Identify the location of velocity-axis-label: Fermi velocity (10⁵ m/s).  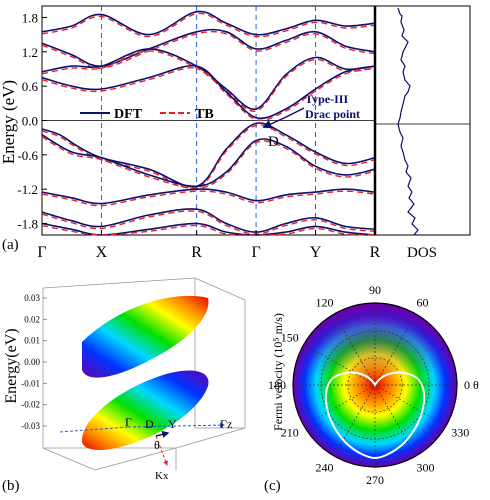
(278, 372).